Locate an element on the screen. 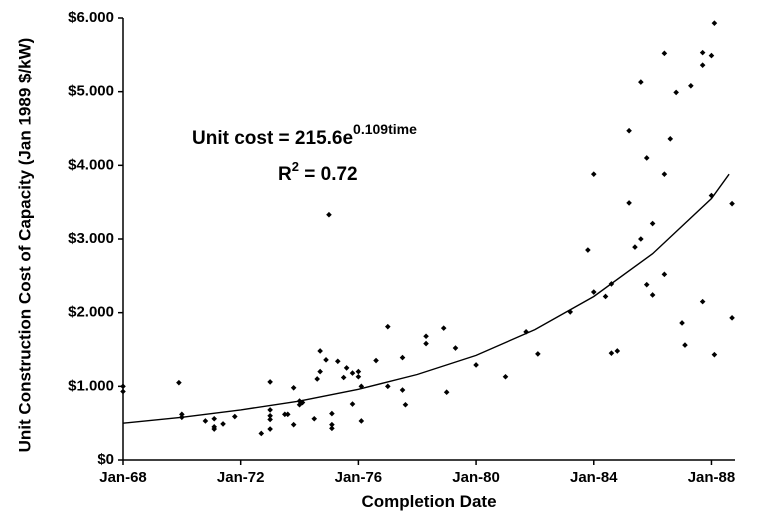 The height and width of the screenshot is (518, 760). x-tick-label: Jan-88 is located at coordinates (712, 477).